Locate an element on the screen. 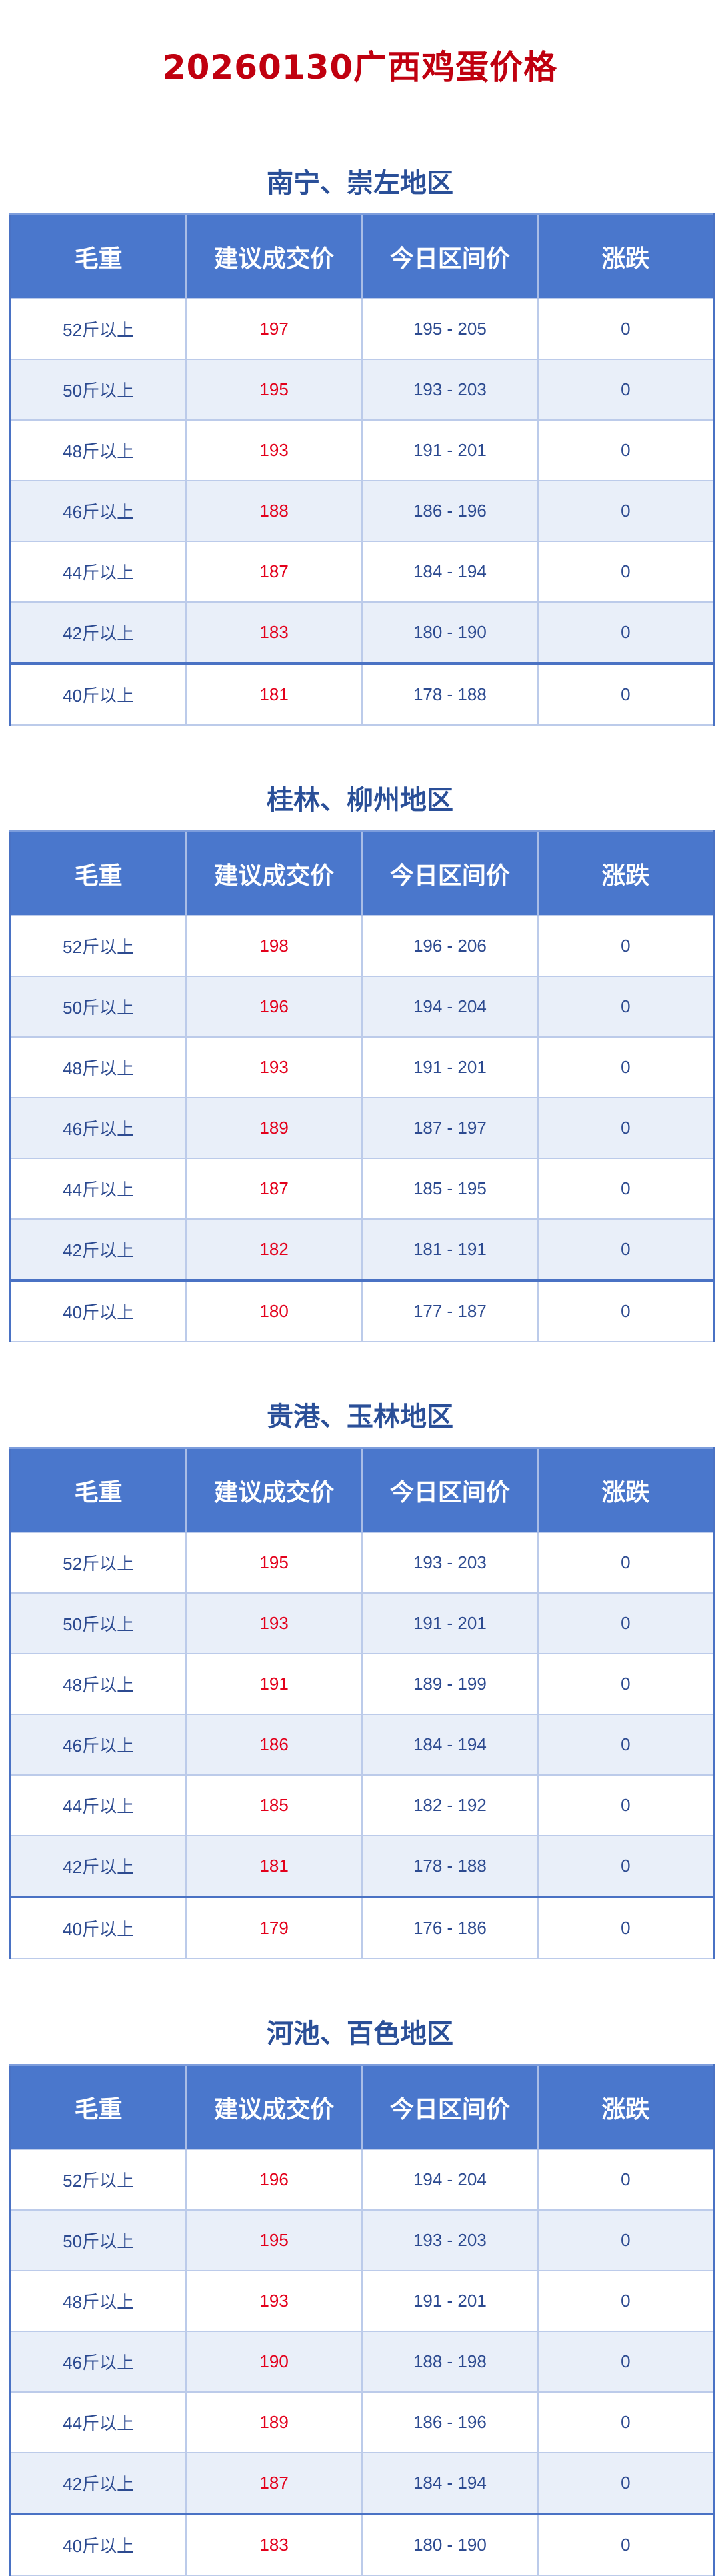  table-row: 42斤以上 187 184 - 194 0 is located at coordinates (362, 2483).